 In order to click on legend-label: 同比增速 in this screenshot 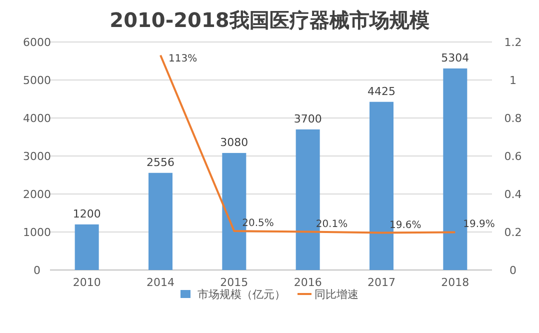, I will do `click(336, 294)`.